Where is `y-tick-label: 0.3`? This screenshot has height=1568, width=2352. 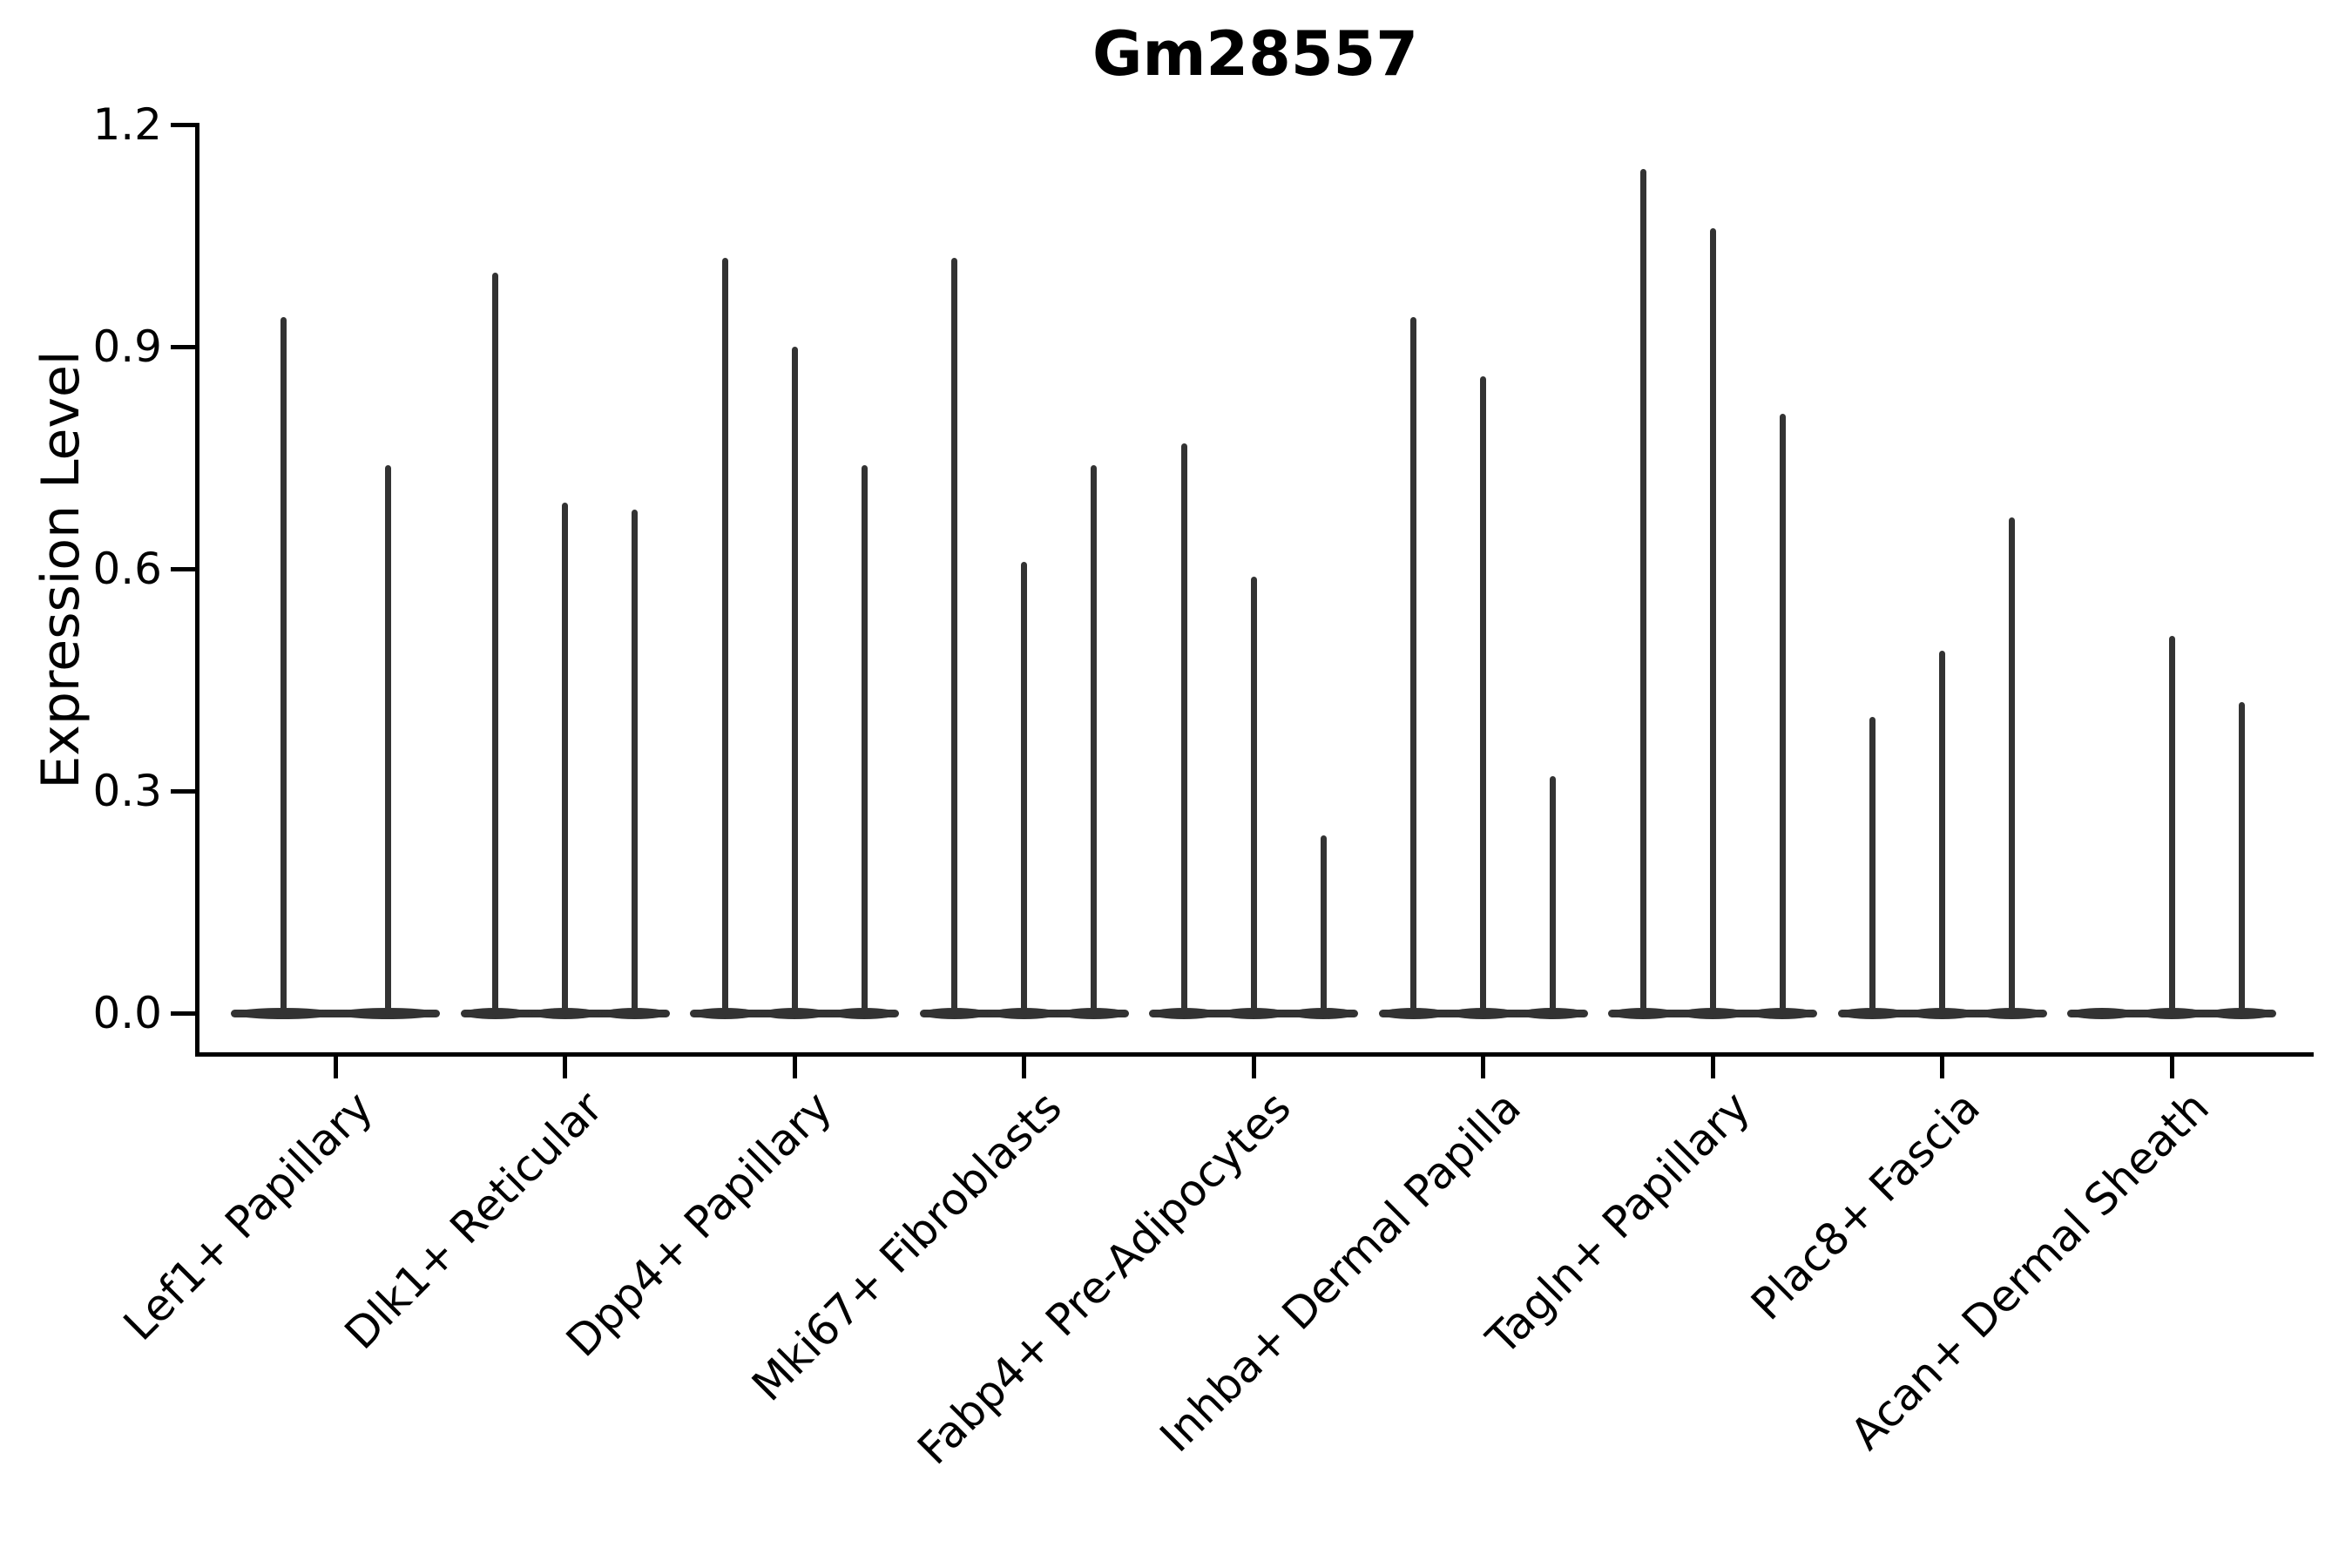 y-tick-label: 0.3 is located at coordinates (127, 791).